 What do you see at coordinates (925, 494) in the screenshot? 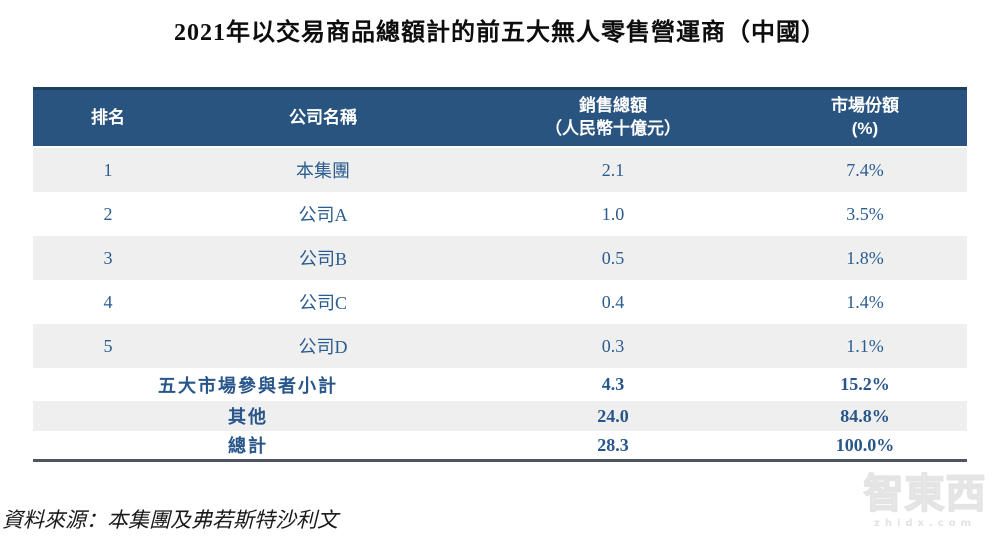
I see `watermark-name: 智東西` at bounding box center [925, 494].